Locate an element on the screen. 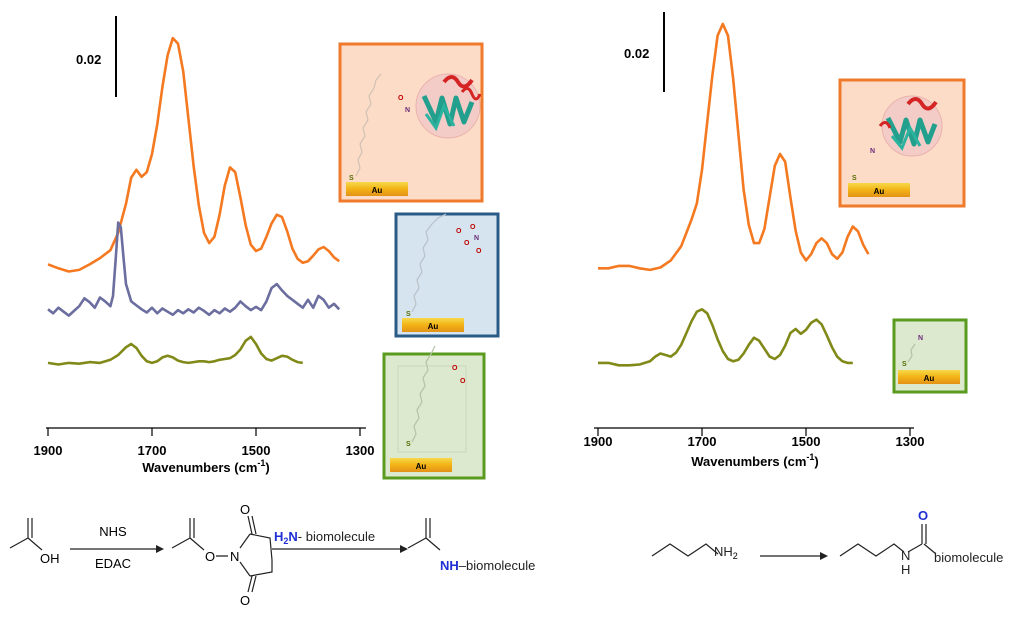  right-x-axis-label: Wavenumbers (cm-1) is located at coordinates (754, 460).